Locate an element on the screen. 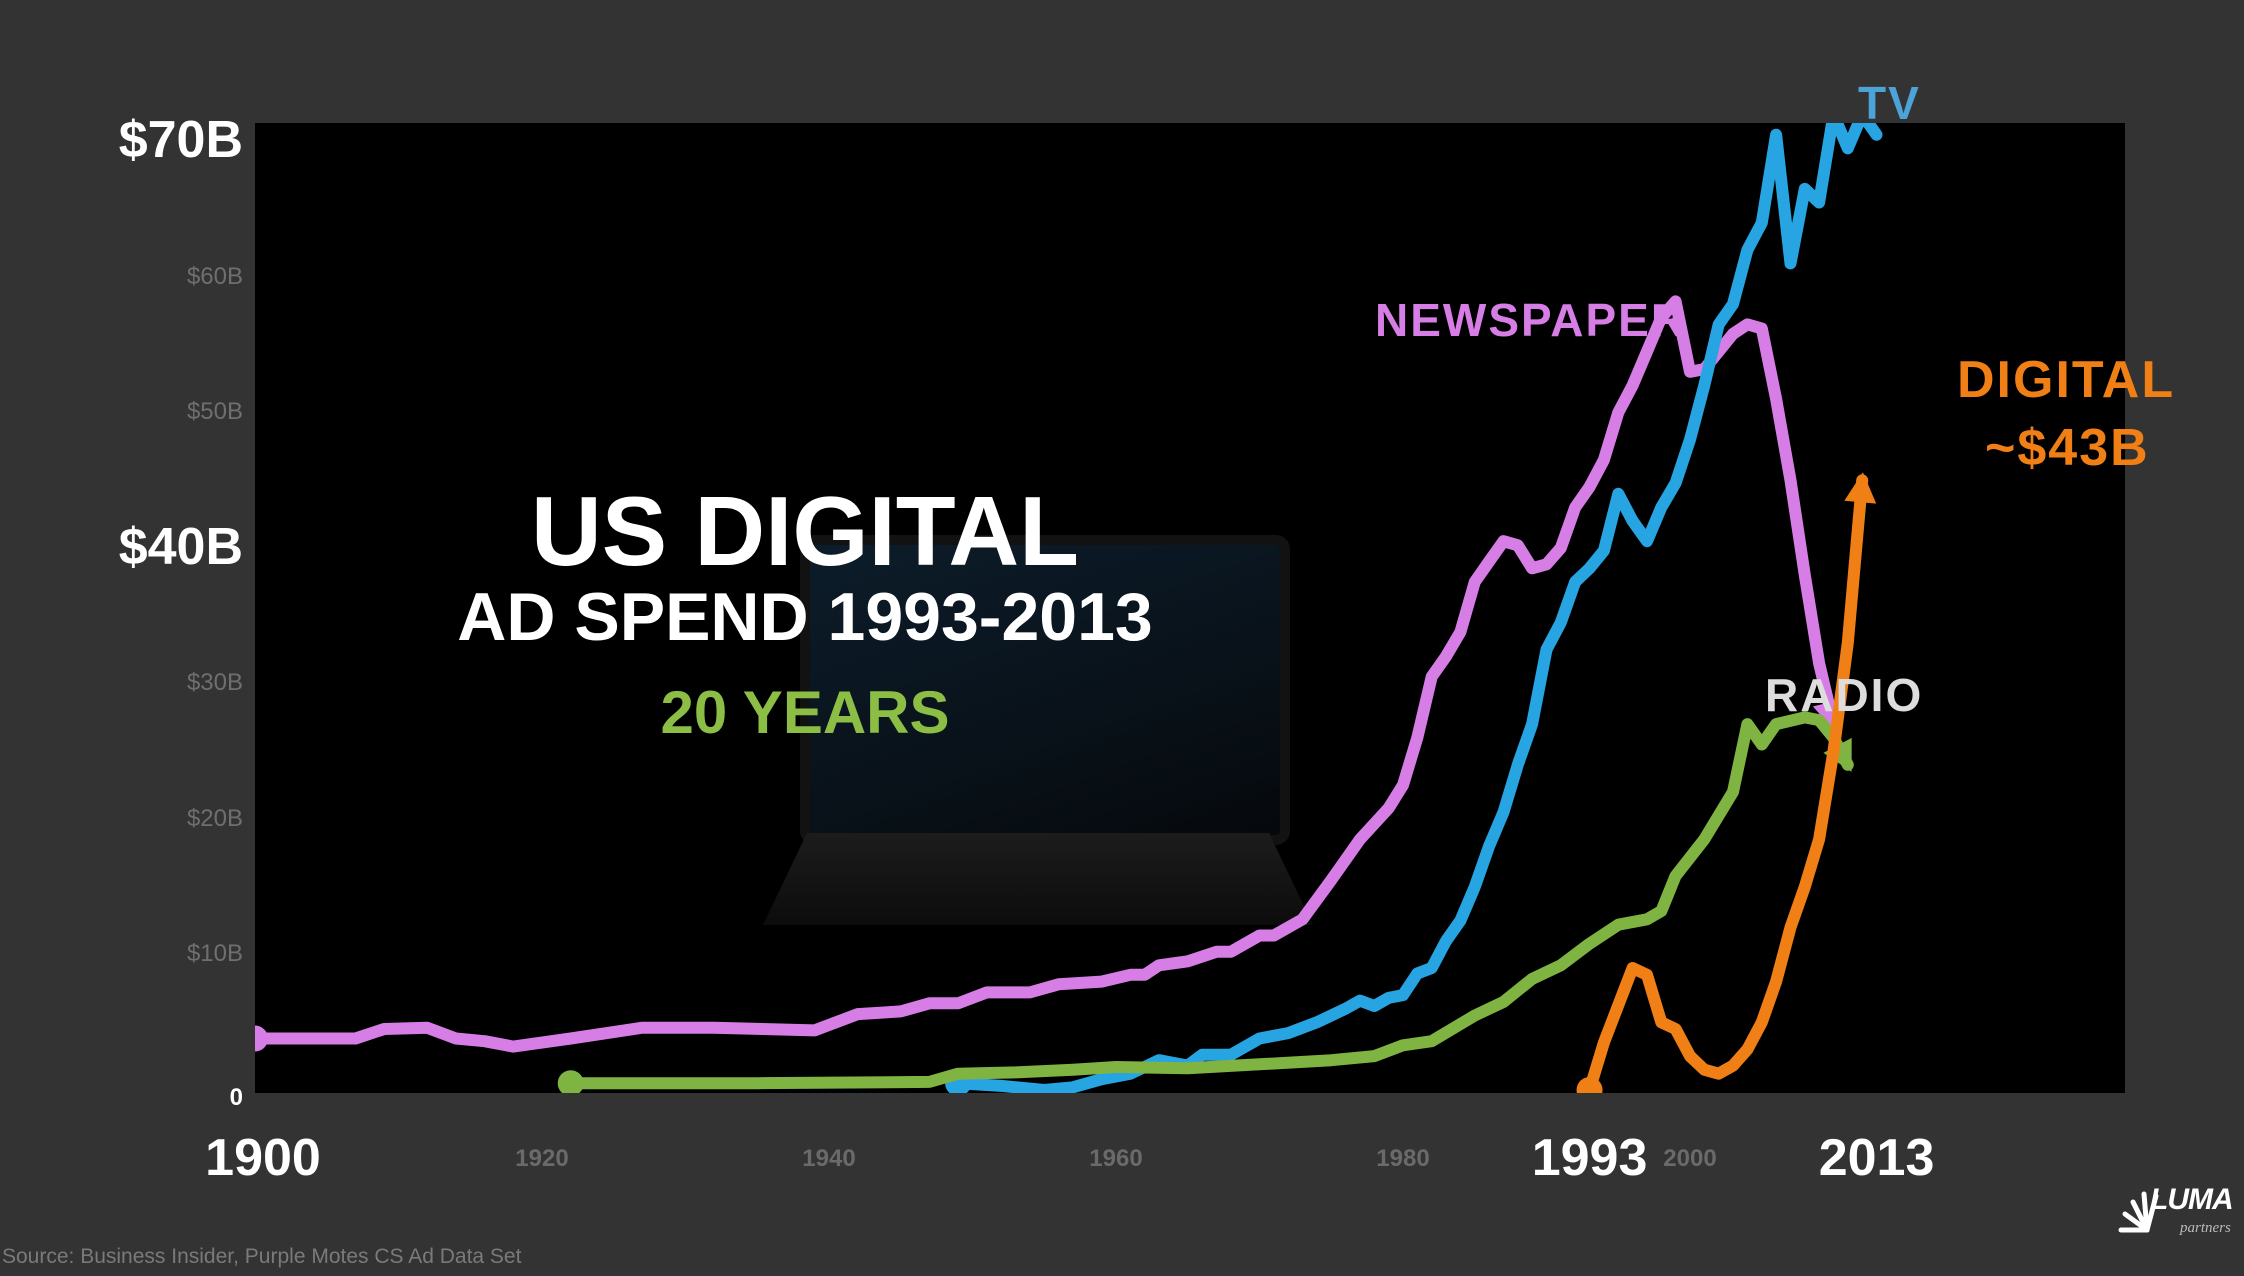 This screenshot has height=1276, width=2244. series-line-digital is located at coordinates (1726, 783).